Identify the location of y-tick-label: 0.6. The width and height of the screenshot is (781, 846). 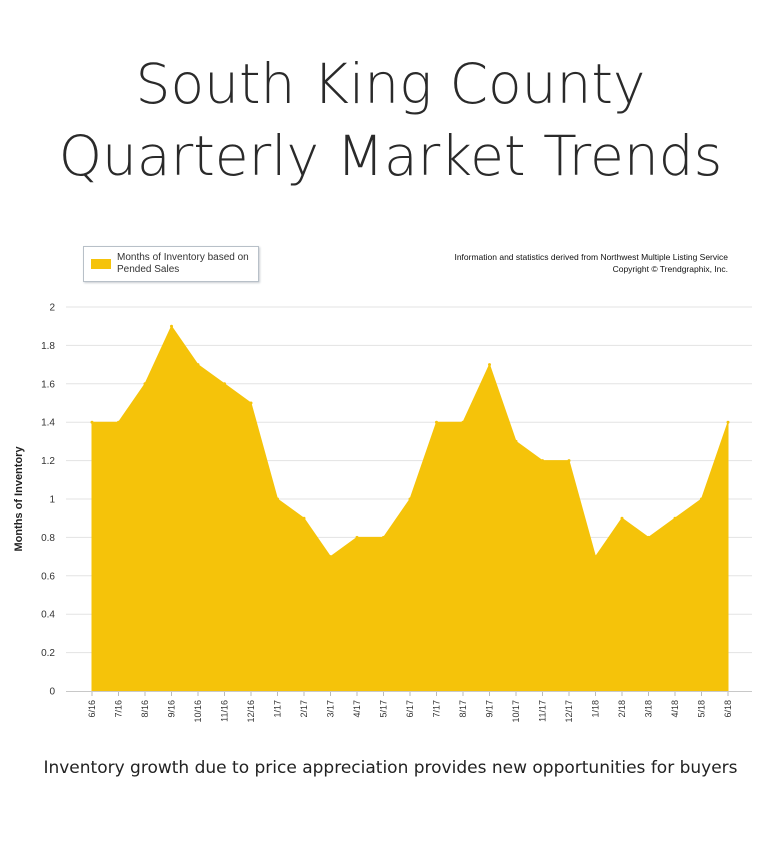
(48, 576).